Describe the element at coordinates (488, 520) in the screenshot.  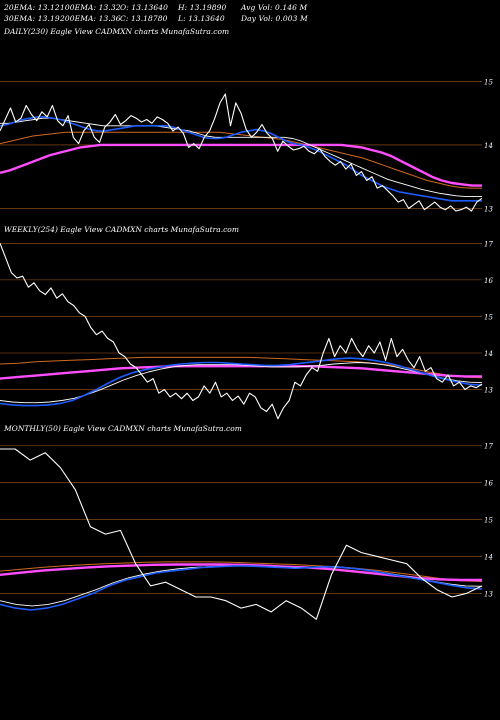
I see `monthly-tick-label: 15` at that location.